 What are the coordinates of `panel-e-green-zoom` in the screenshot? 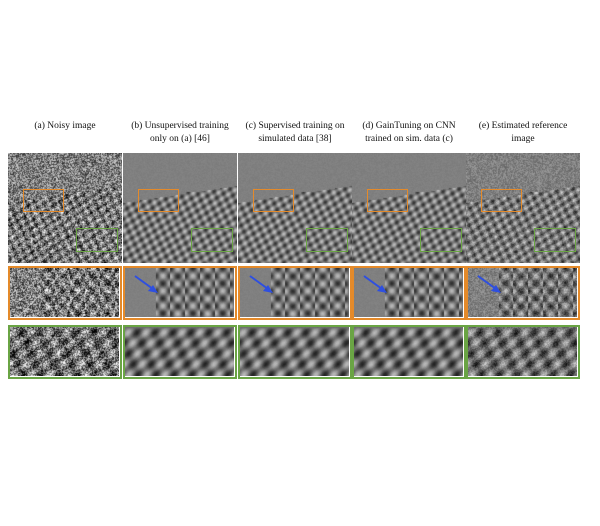 It's located at (523, 352).